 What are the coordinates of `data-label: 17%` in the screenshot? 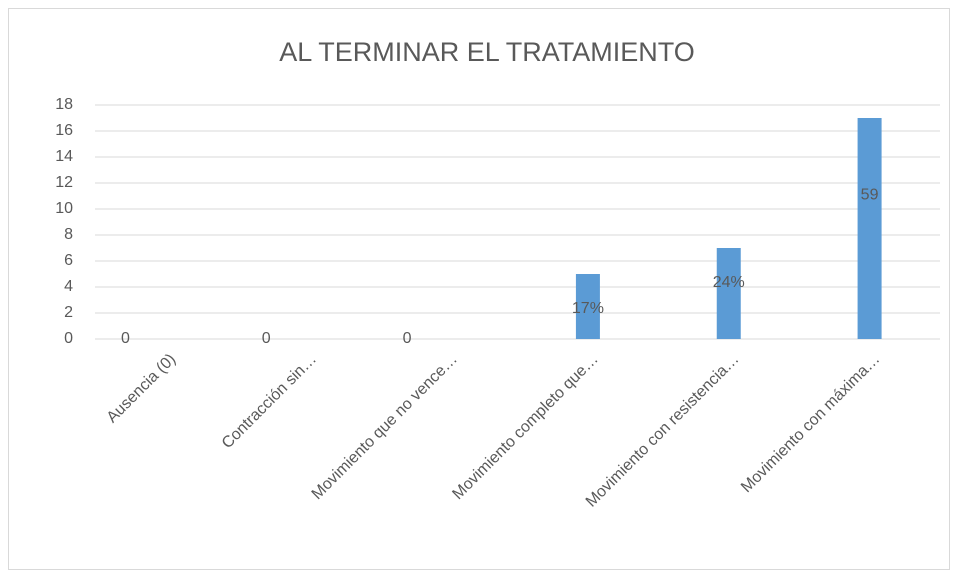 It's located at (588, 308).